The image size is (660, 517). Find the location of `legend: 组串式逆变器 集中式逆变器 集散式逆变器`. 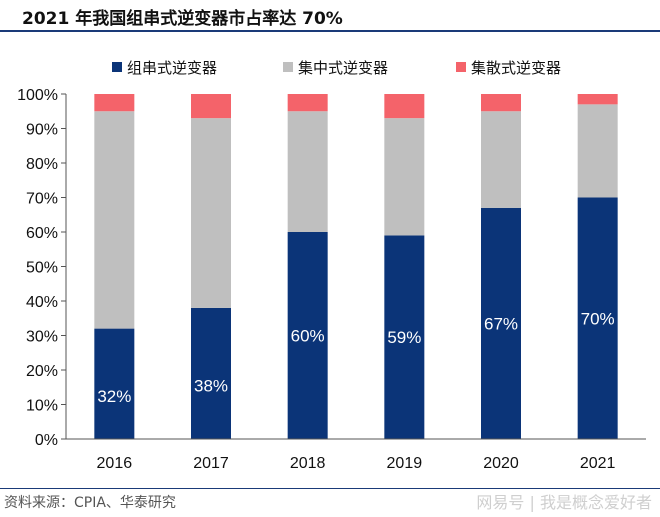

legend: 组串式逆变器 集中式逆变器 集散式逆变器 is located at coordinates (336, 68).